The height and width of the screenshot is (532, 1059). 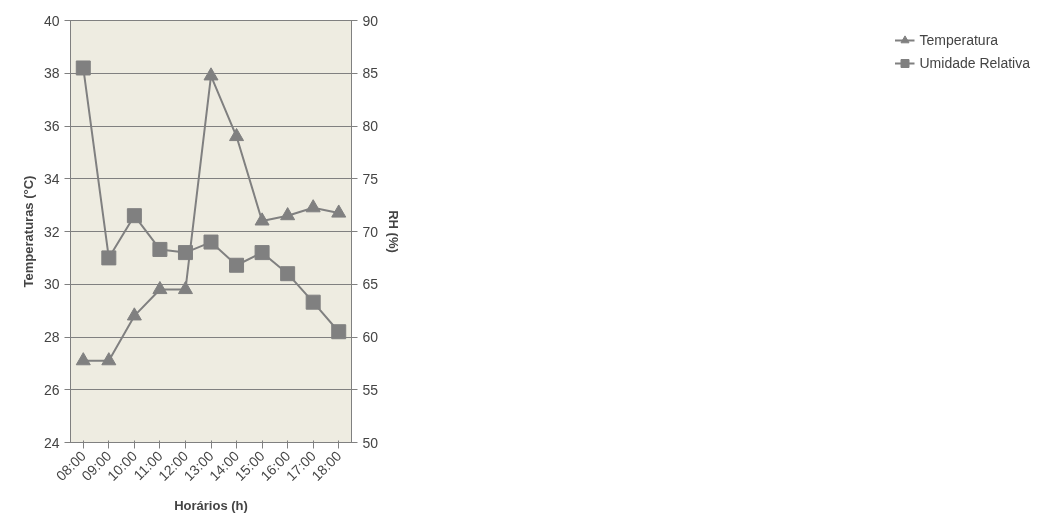 What do you see at coordinates (370, 284) in the screenshot?
I see `y2-tick-label: 65` at bounding box center [370, 284].